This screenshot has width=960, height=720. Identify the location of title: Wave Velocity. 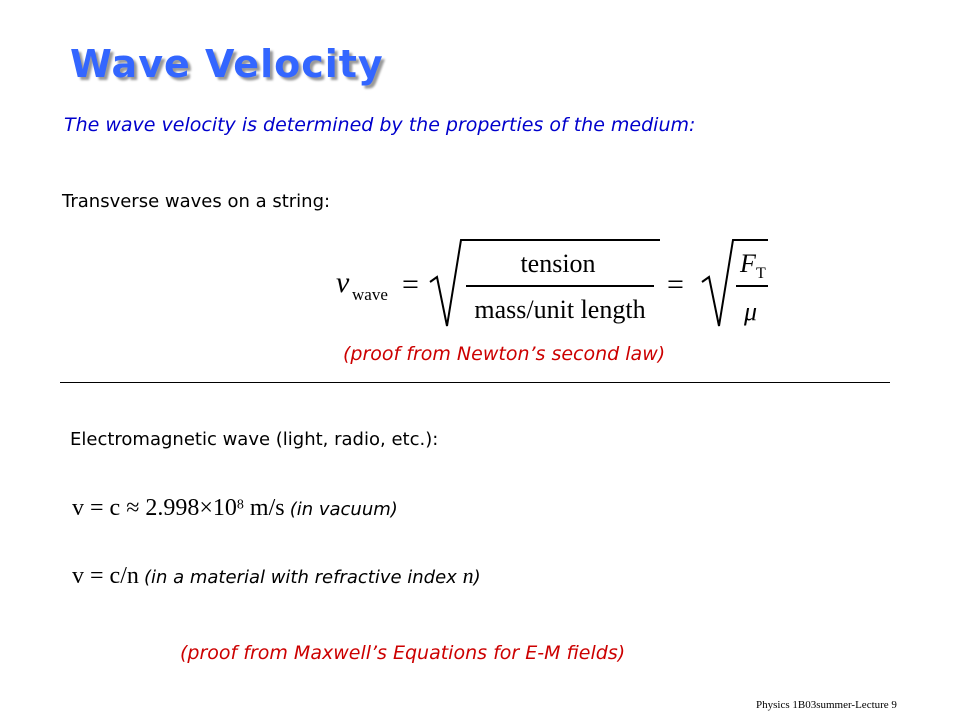
(227, 64).